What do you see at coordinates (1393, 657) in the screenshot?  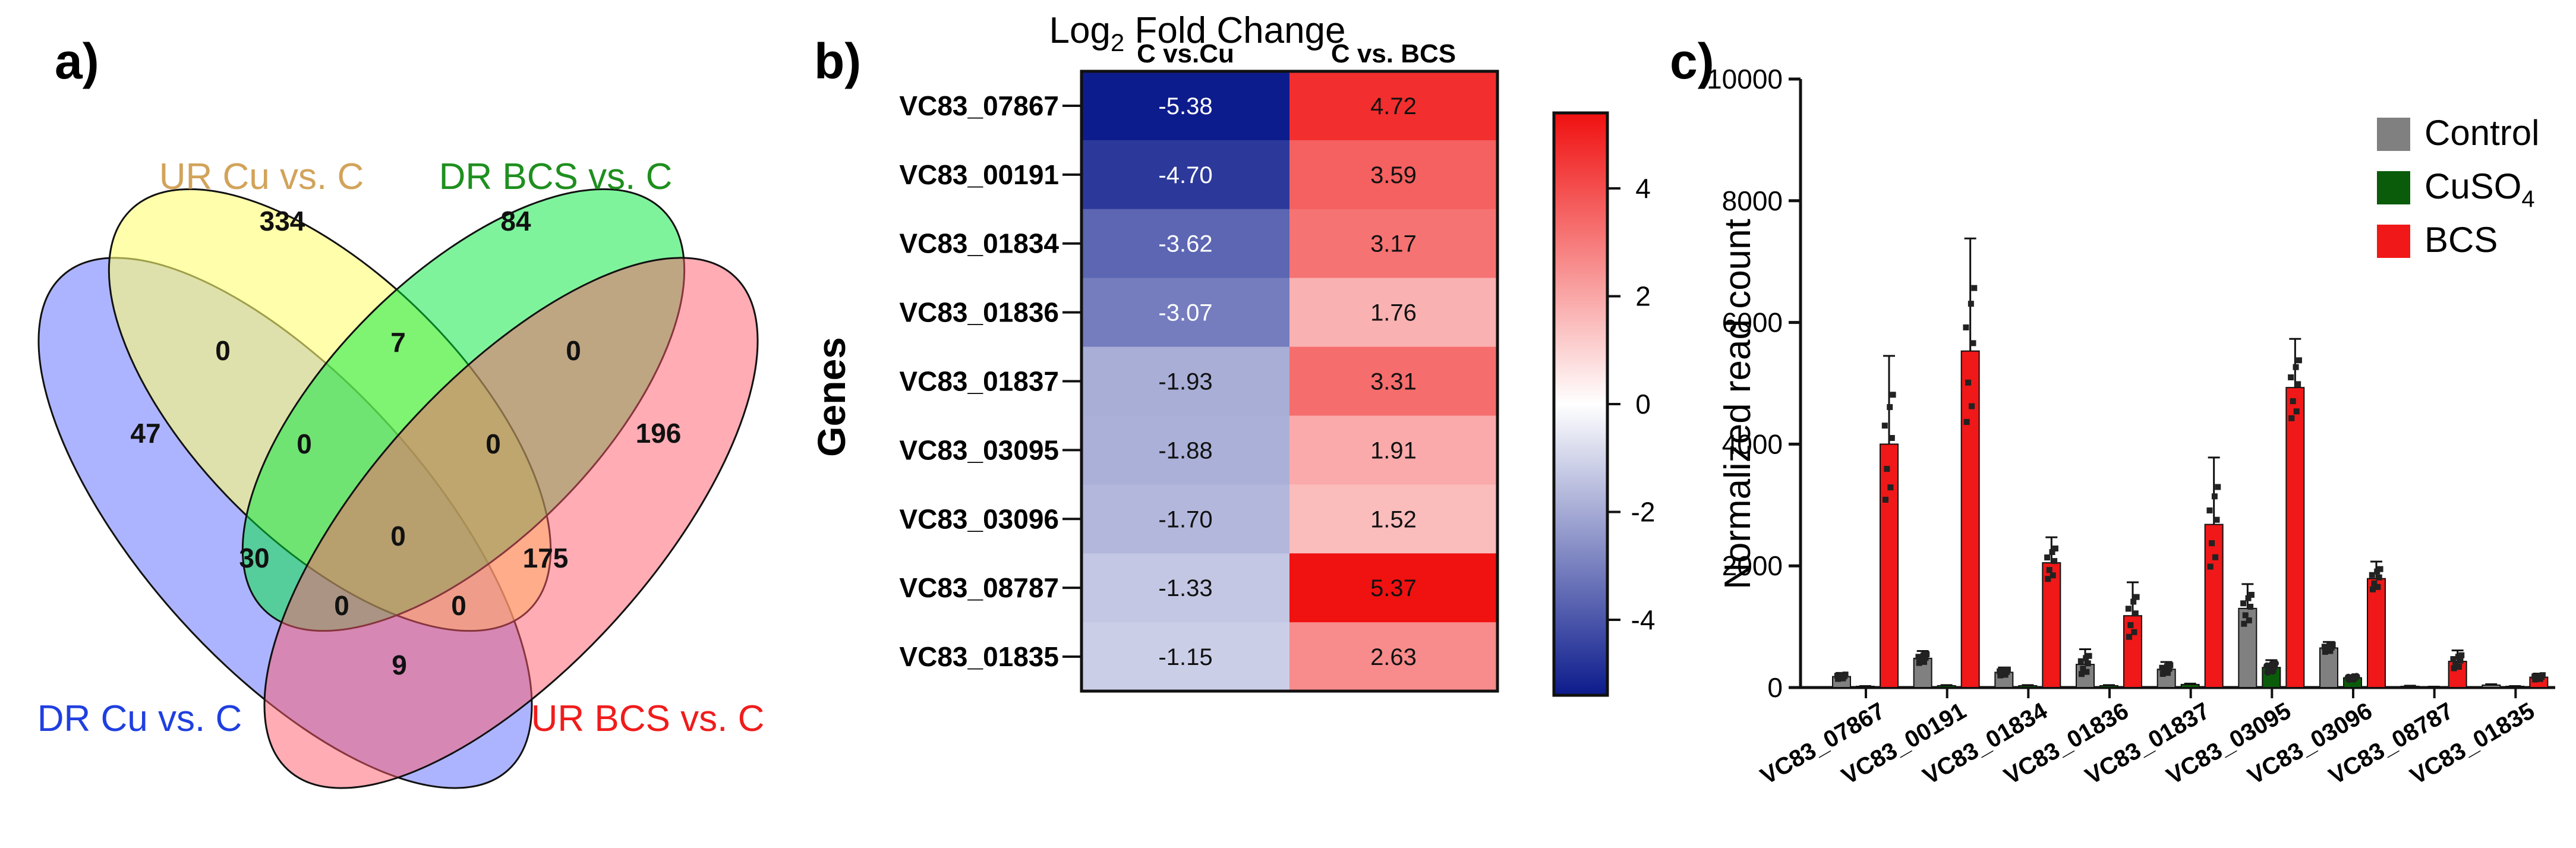 I see `heatmap-cell-value: 2.63` at bounding box center [1393, 657].